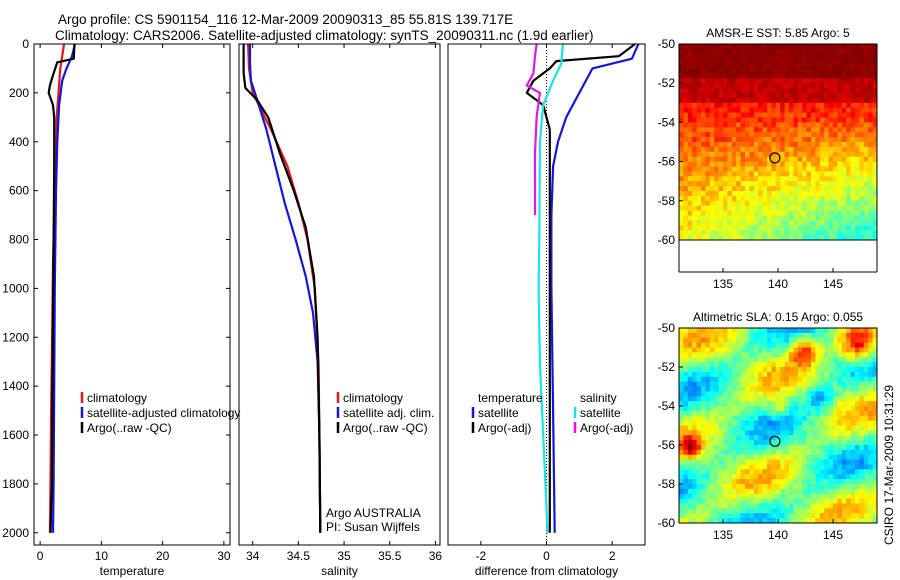 The height and width of the screenshot is (580, 900). I want to click on salinity-legend-label-2: Argo(..raw -QC), so click(385, 428).